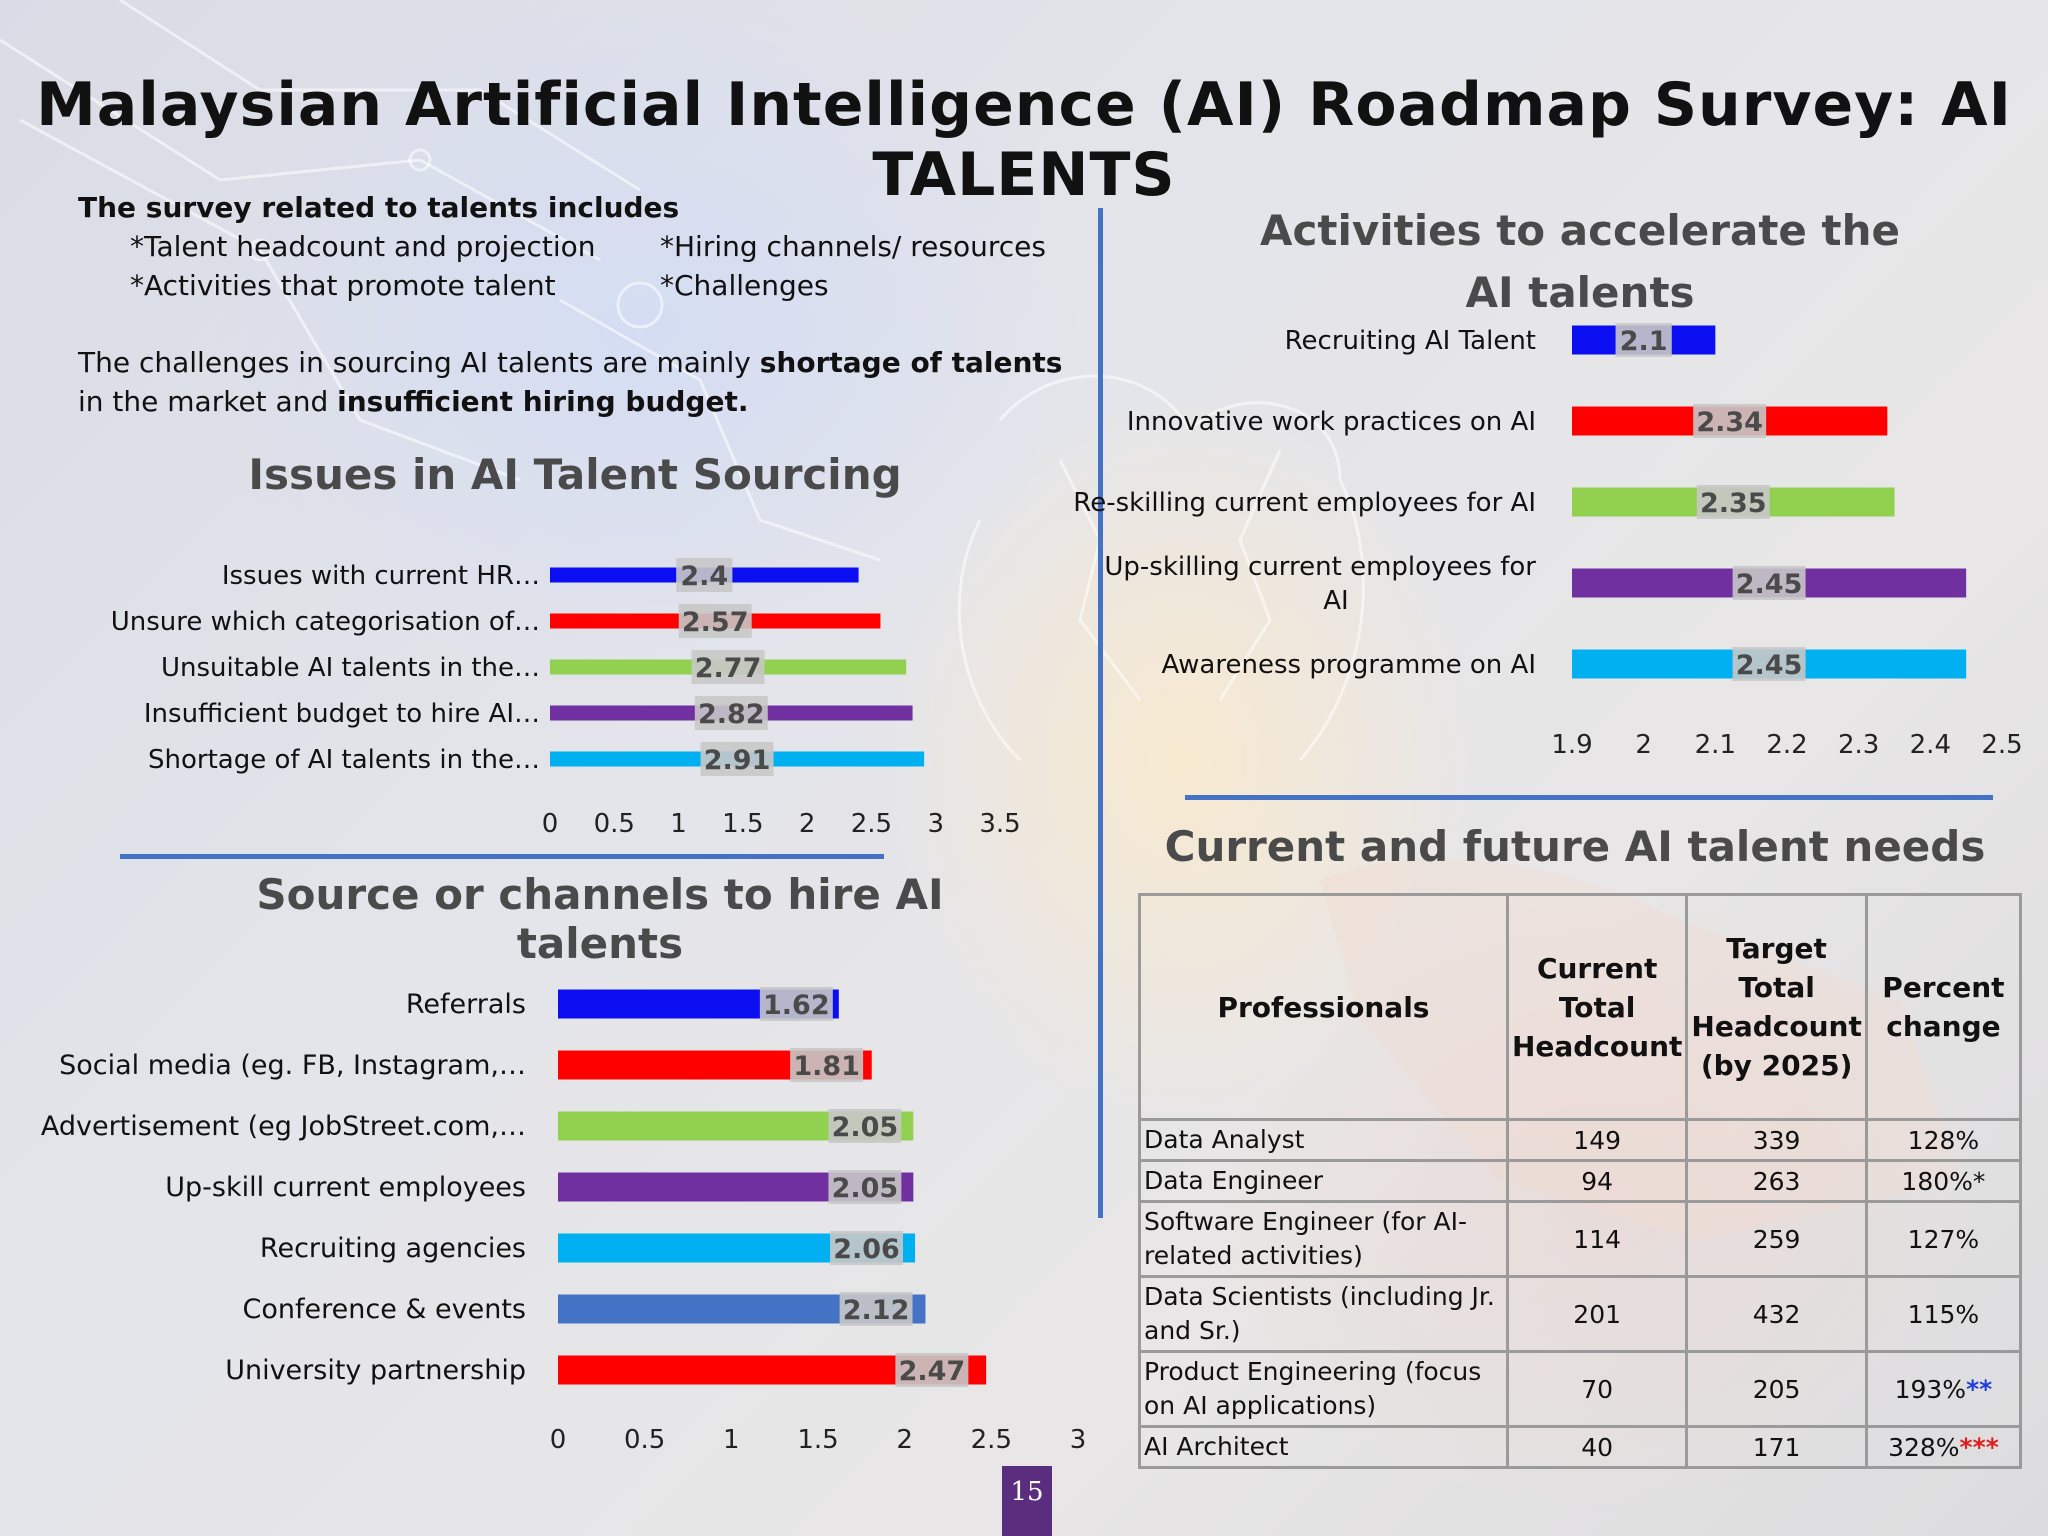  Describe the element at coordinates (600, 919) in the screenshot. I see `channels-chart-title: Source or channels to hire AI talents` at that location.